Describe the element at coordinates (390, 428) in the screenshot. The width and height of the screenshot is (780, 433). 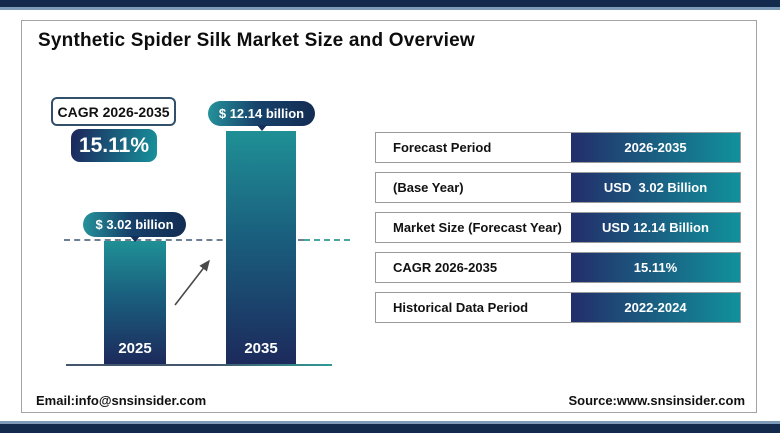
I see `bottom-border-bar` at that location.